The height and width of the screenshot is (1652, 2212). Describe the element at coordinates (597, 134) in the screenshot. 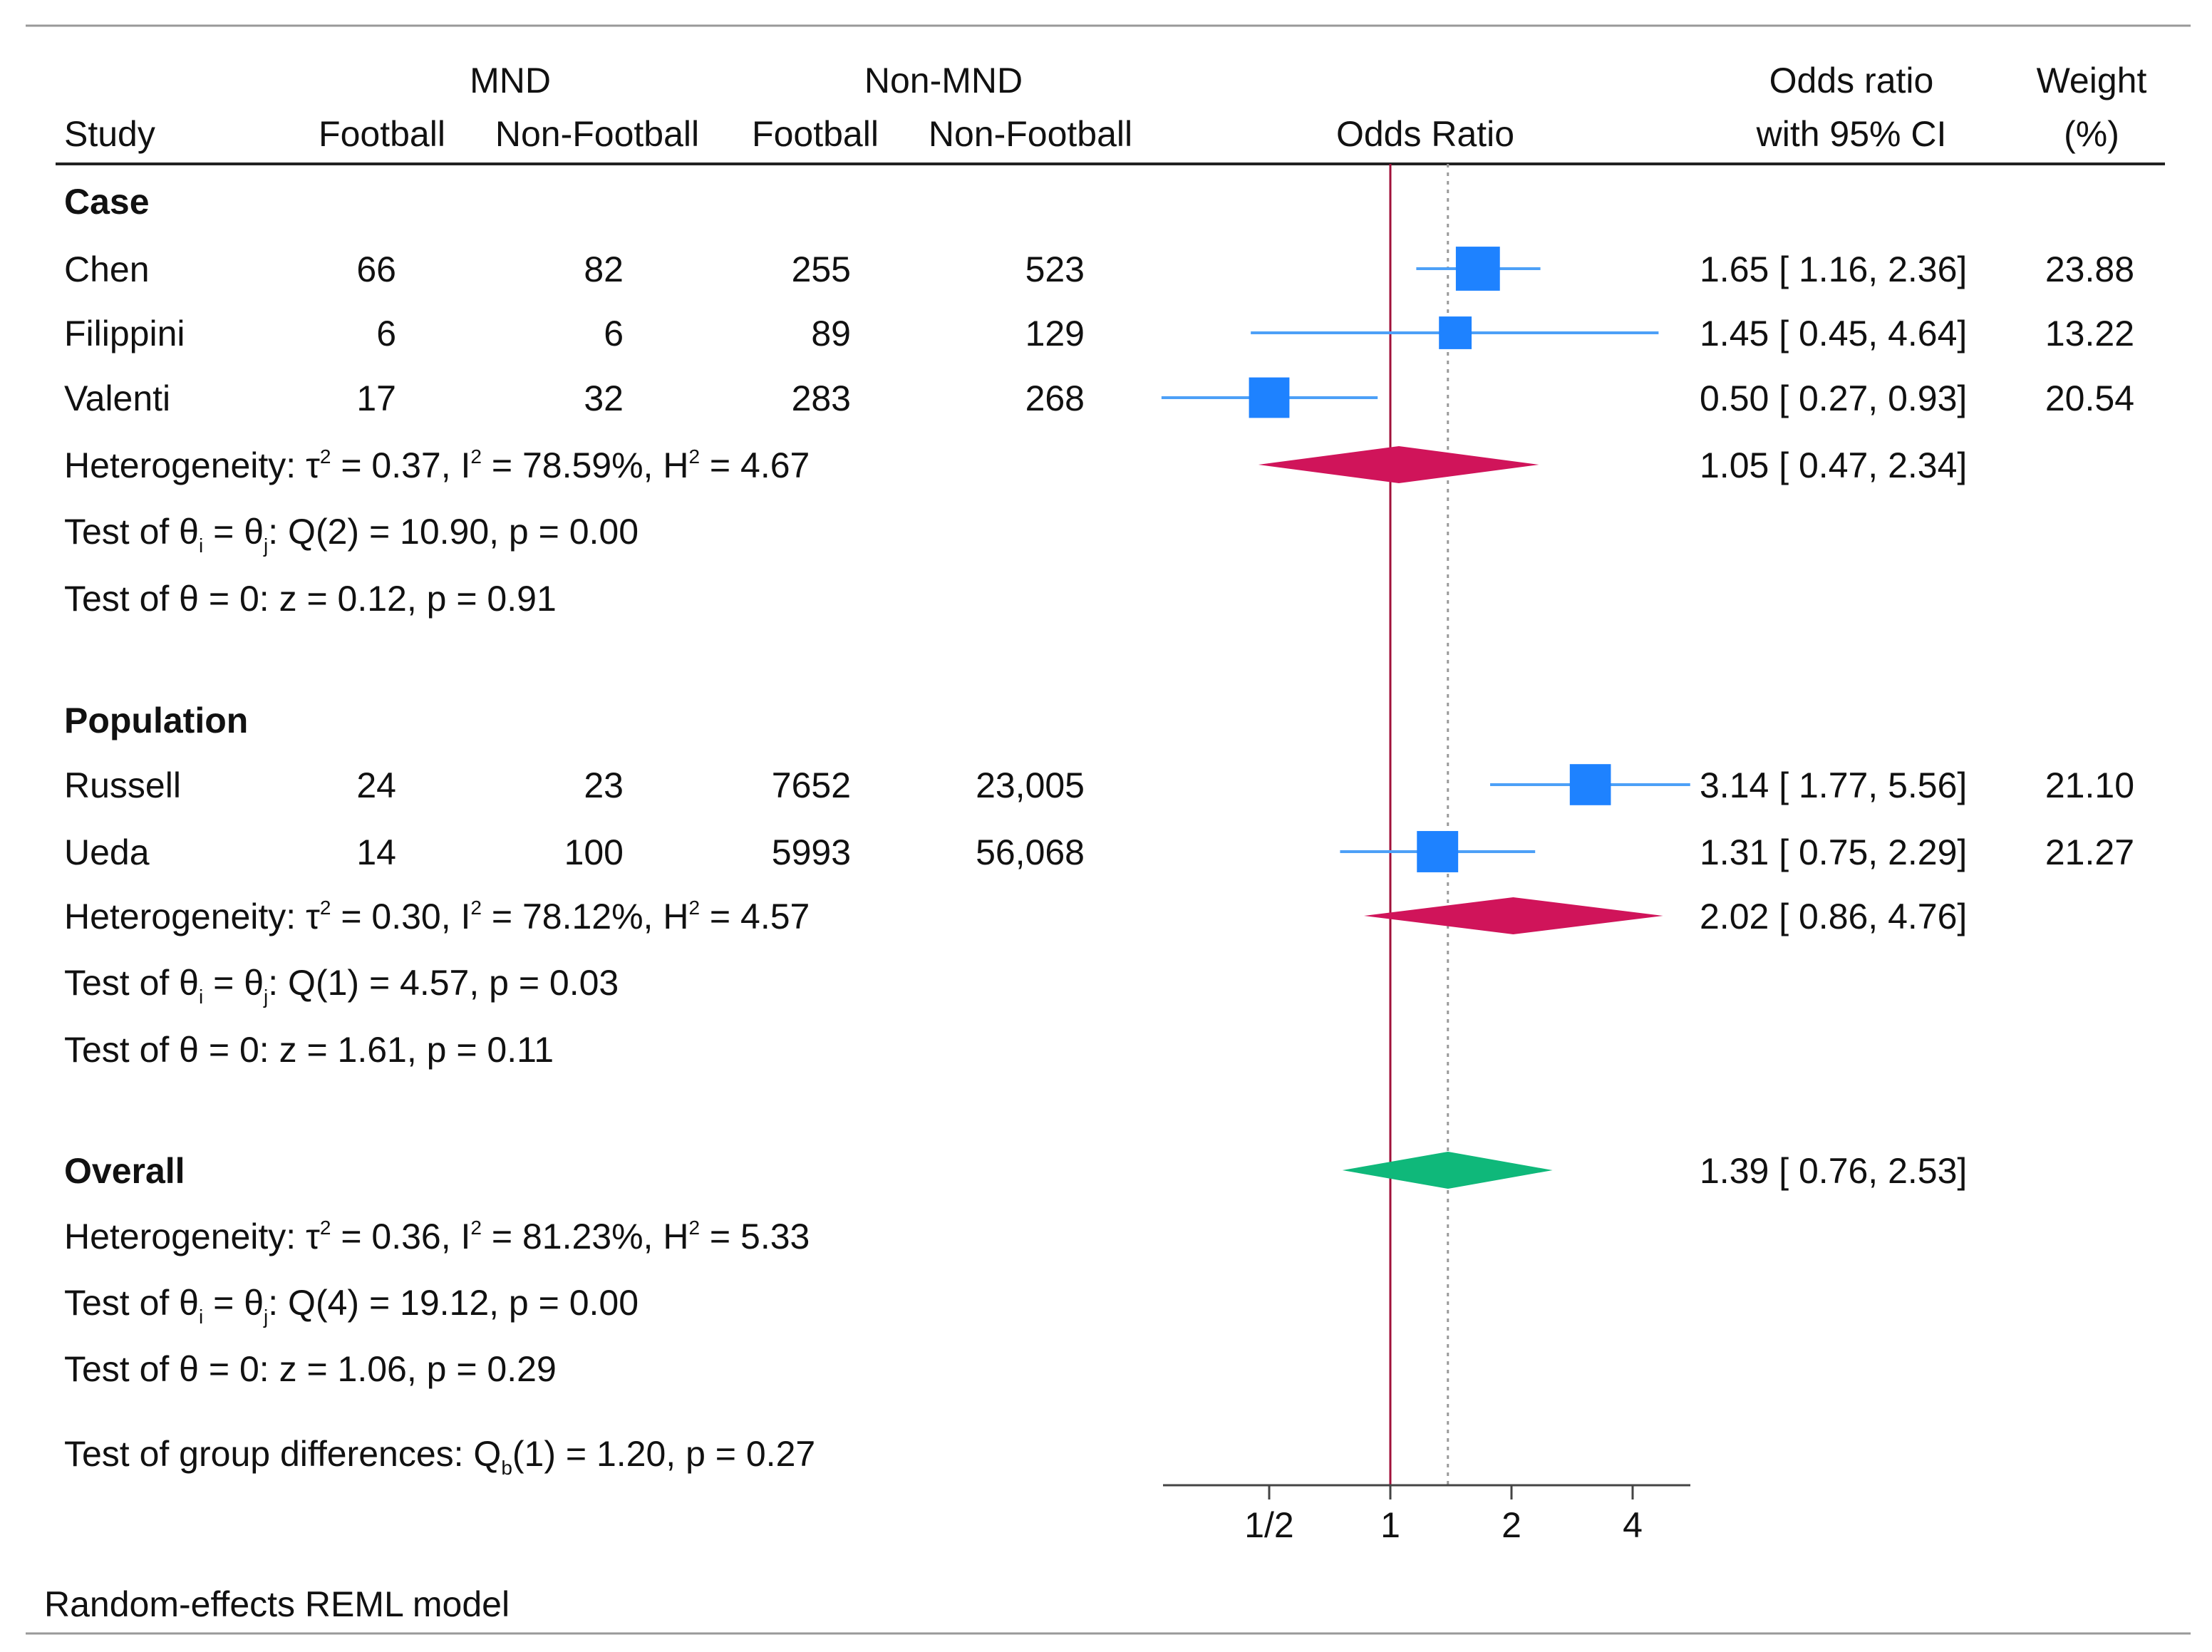

I see `header-mnd-non-football: Non-Football` at that location.